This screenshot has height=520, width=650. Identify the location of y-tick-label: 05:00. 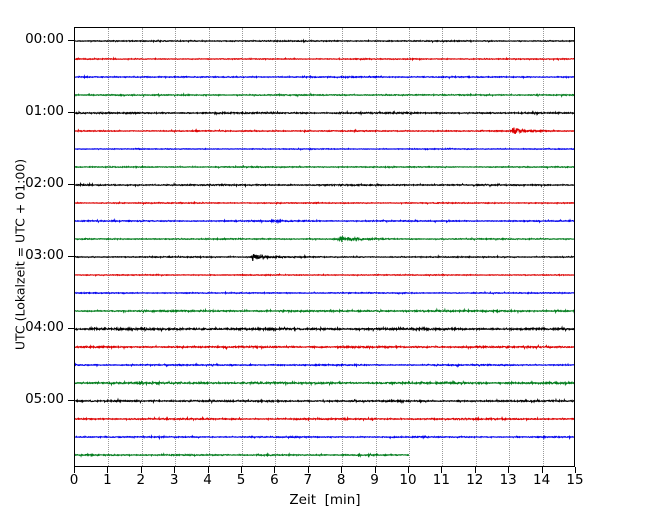
(44, 398).